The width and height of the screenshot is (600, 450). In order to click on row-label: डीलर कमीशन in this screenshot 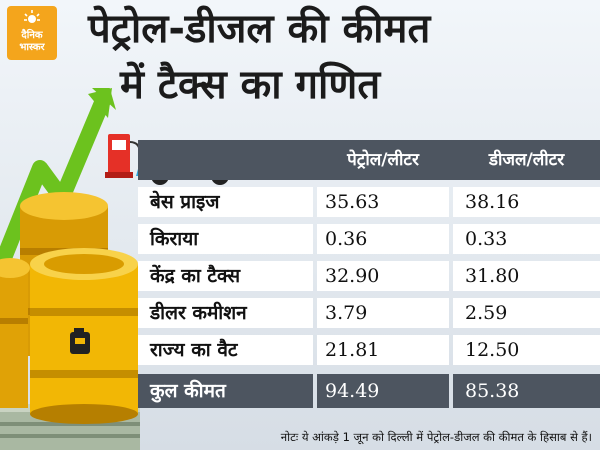, I will do `click(225, 313)`.